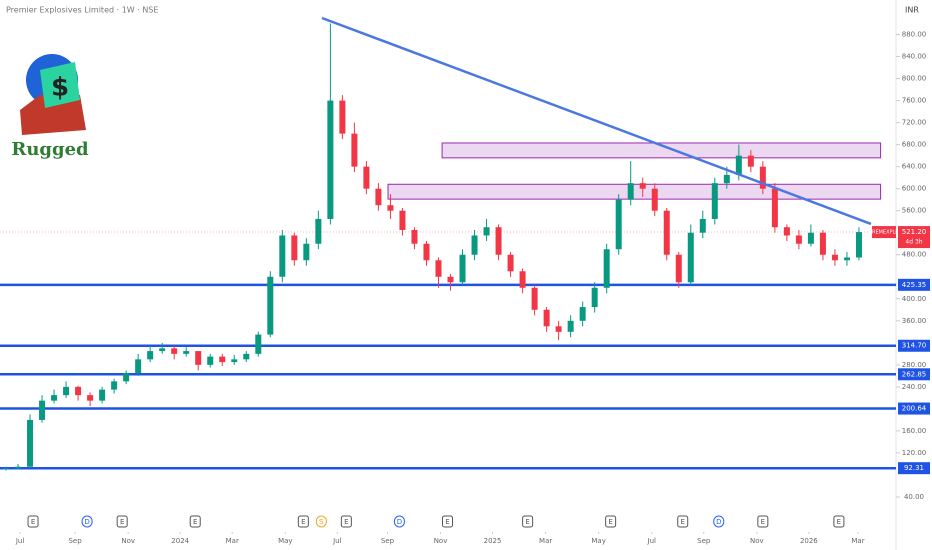 Image resolution: width=932 pixels, height=550 pixels. Describe the element at coordinates (914, 101) in the screenshot. I see `y-tick-label: 760.00` at that location.